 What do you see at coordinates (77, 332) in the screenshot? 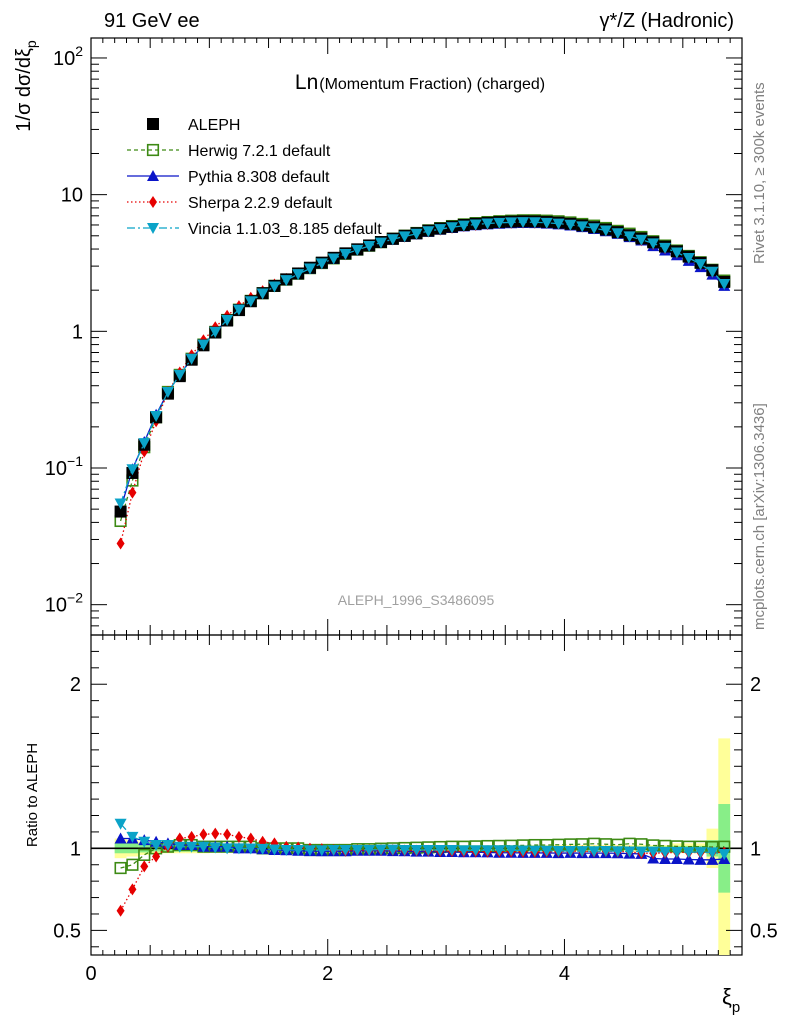
I see `y-tick-base: 1` at bounding box center [77, 332].